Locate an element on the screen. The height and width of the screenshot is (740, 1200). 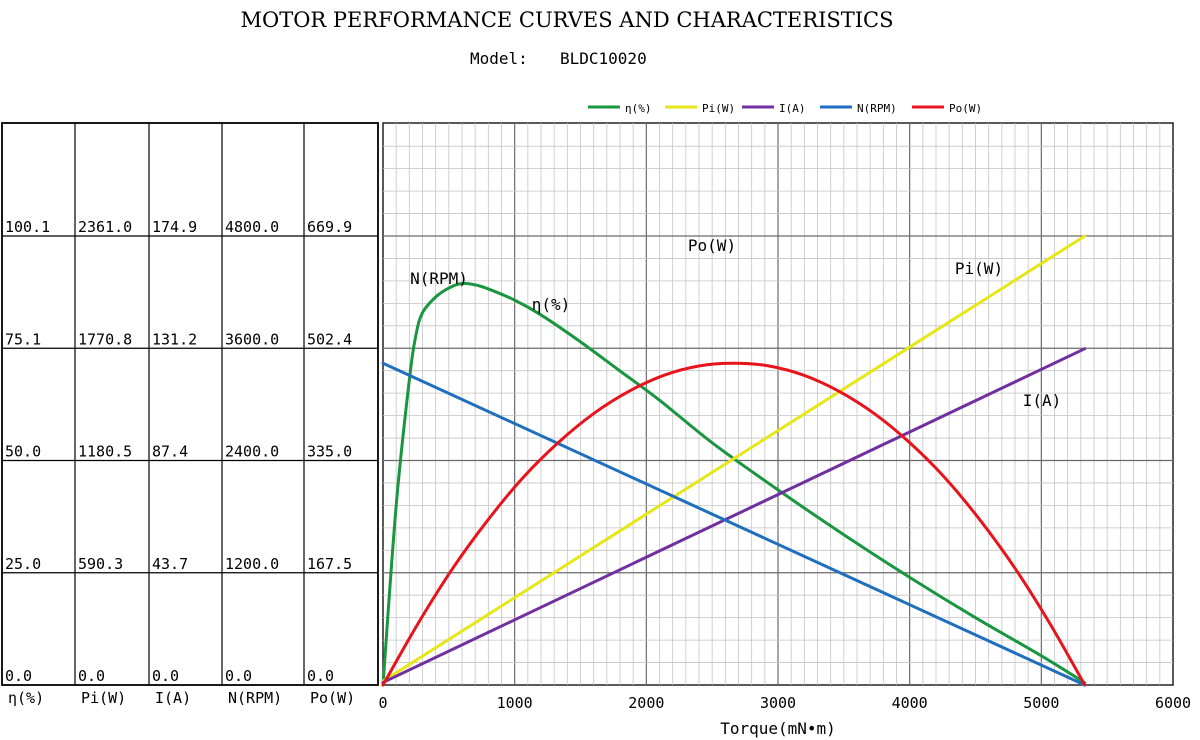
curve-label-4: Po(W) is located at coordinates (712, 245).